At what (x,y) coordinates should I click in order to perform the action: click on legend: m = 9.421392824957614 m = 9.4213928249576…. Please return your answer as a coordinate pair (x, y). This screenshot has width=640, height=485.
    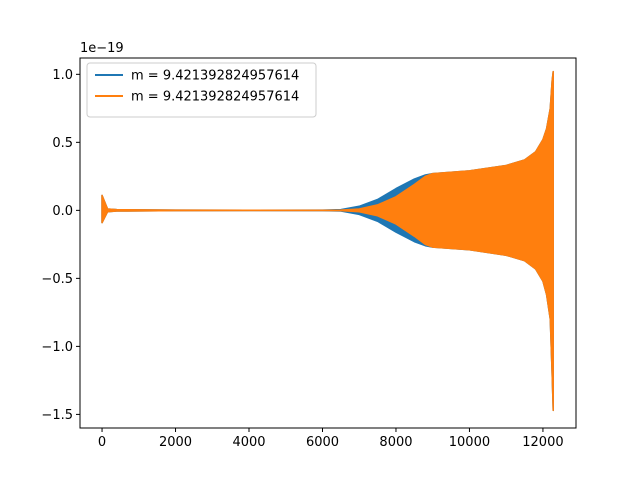
    Looking at the image, I should click on (201, 90).